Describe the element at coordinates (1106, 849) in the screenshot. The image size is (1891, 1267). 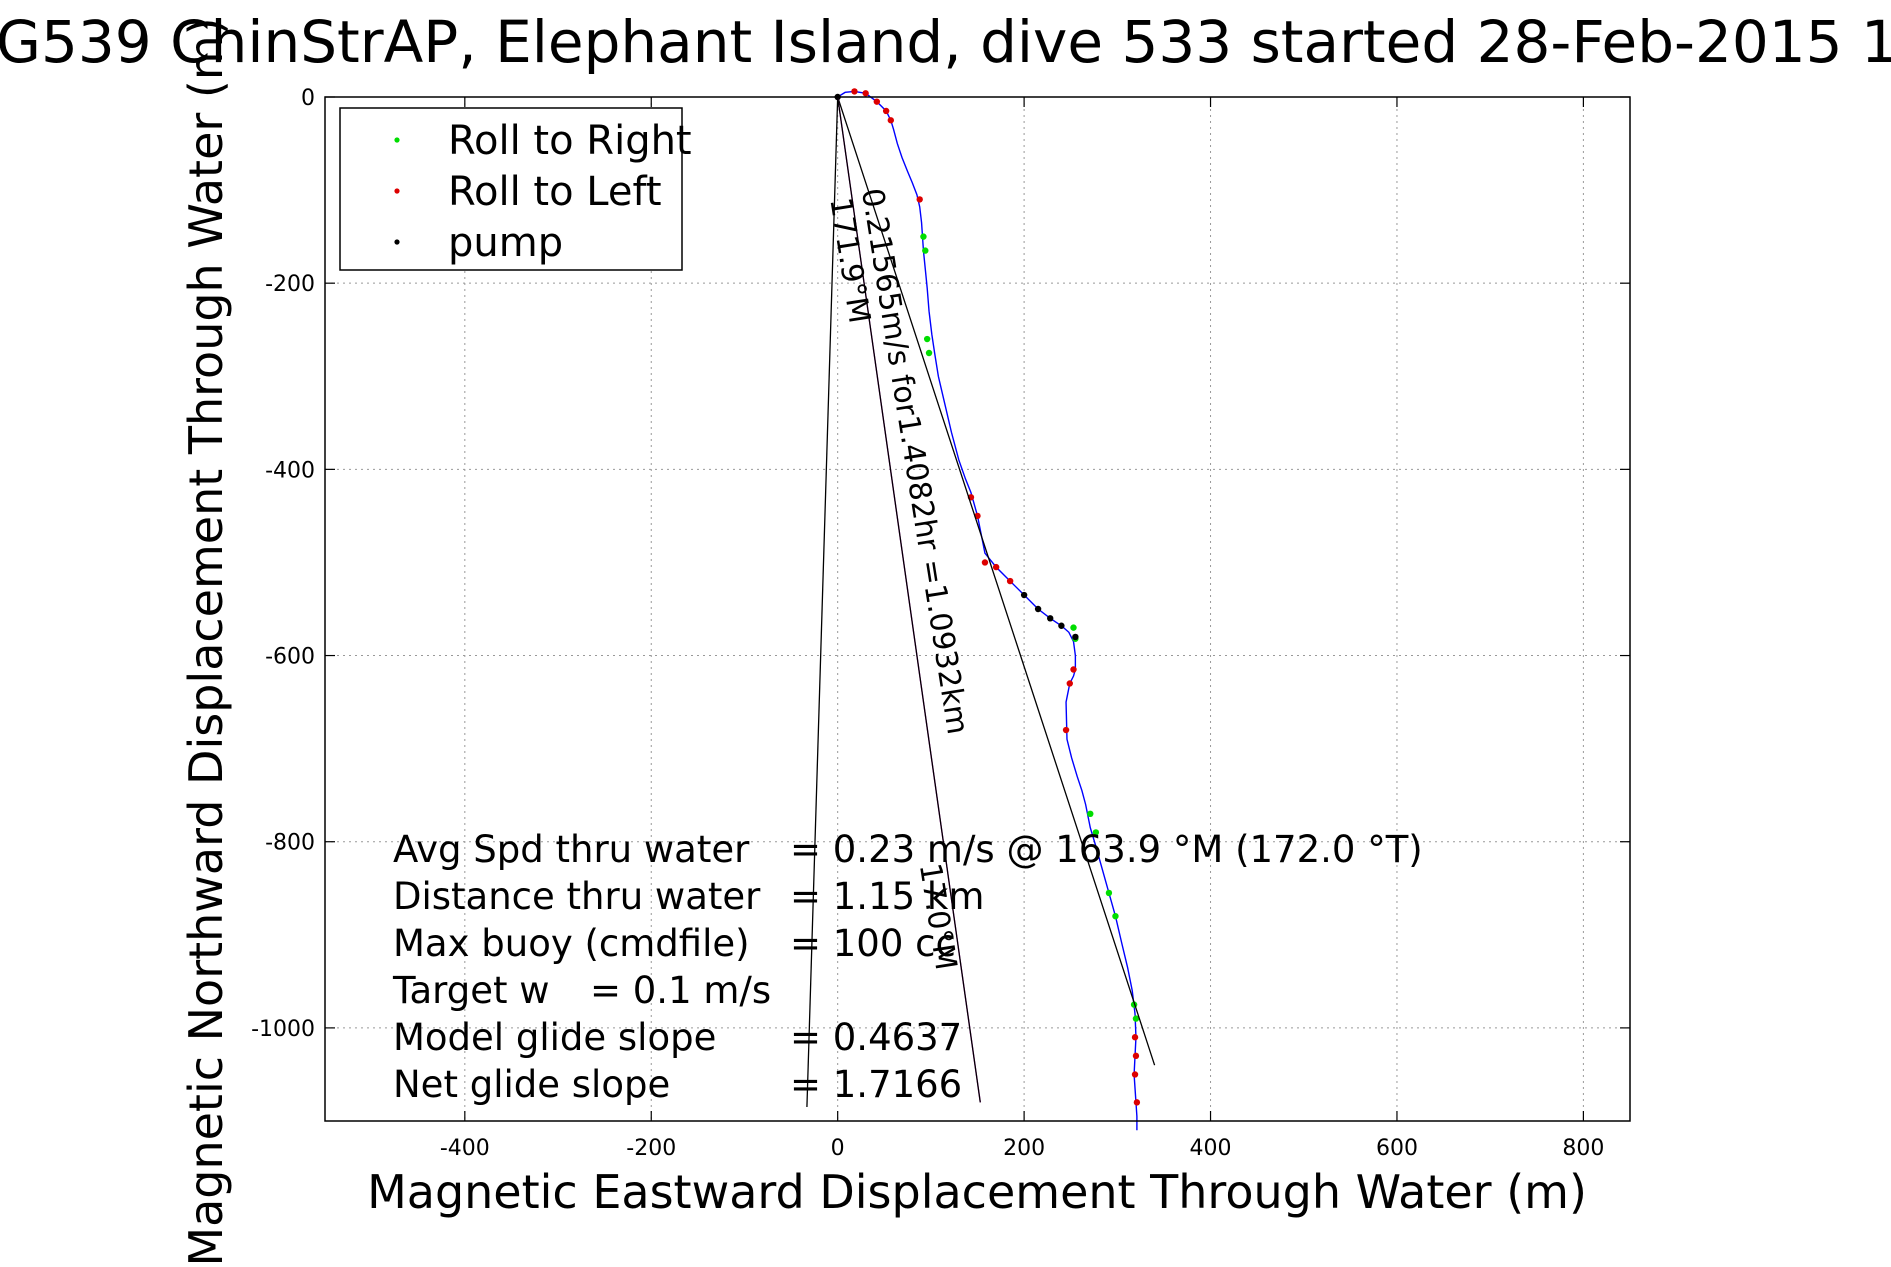
I see `stats-value: = 0.23 m/s @ 163.9 °M (172.0 °T)` at that location.